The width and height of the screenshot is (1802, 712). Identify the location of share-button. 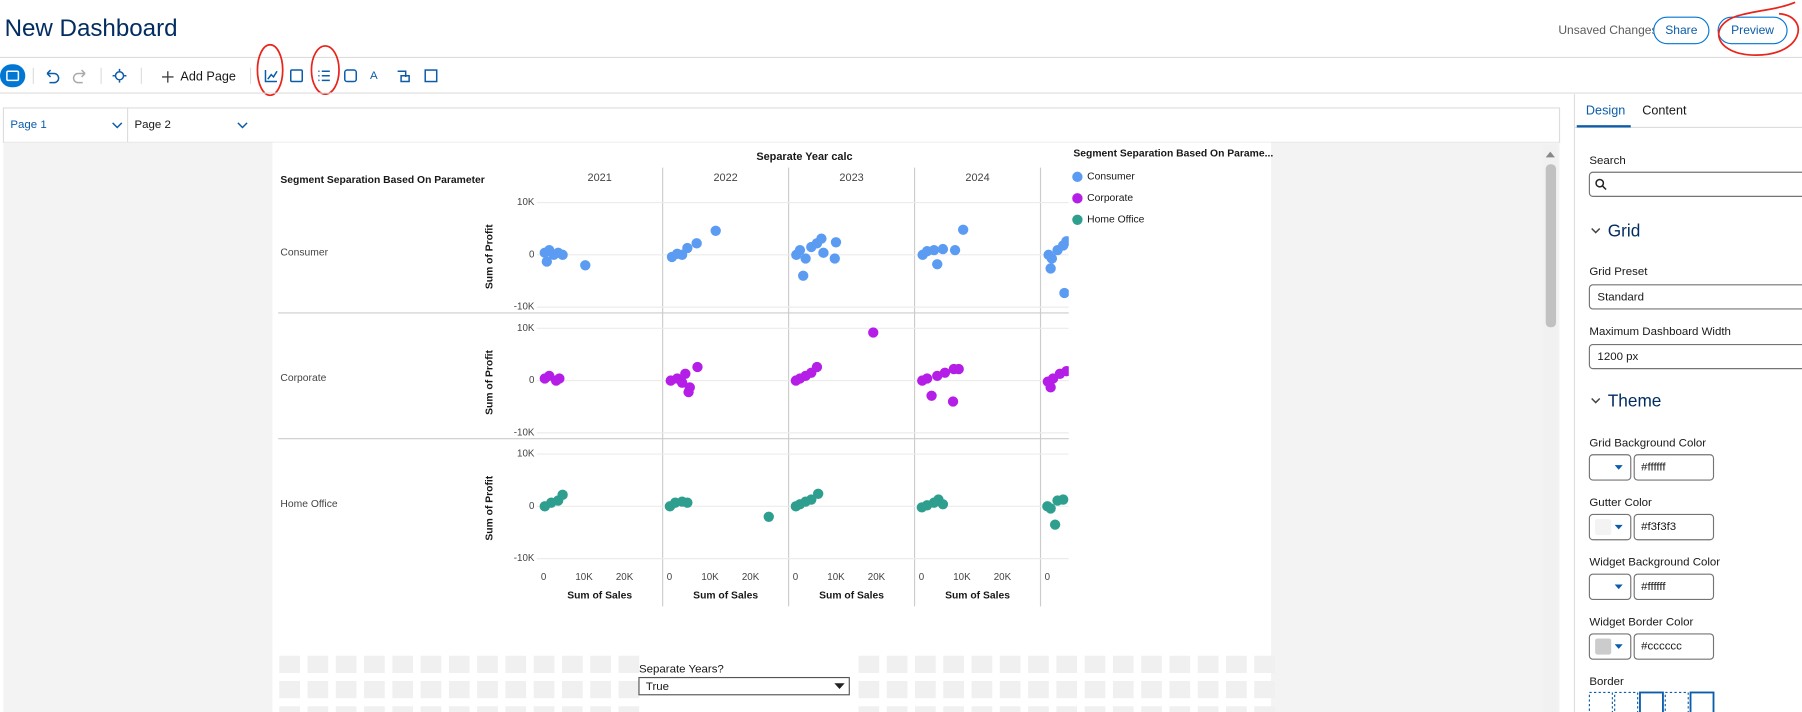
(1681, 30).